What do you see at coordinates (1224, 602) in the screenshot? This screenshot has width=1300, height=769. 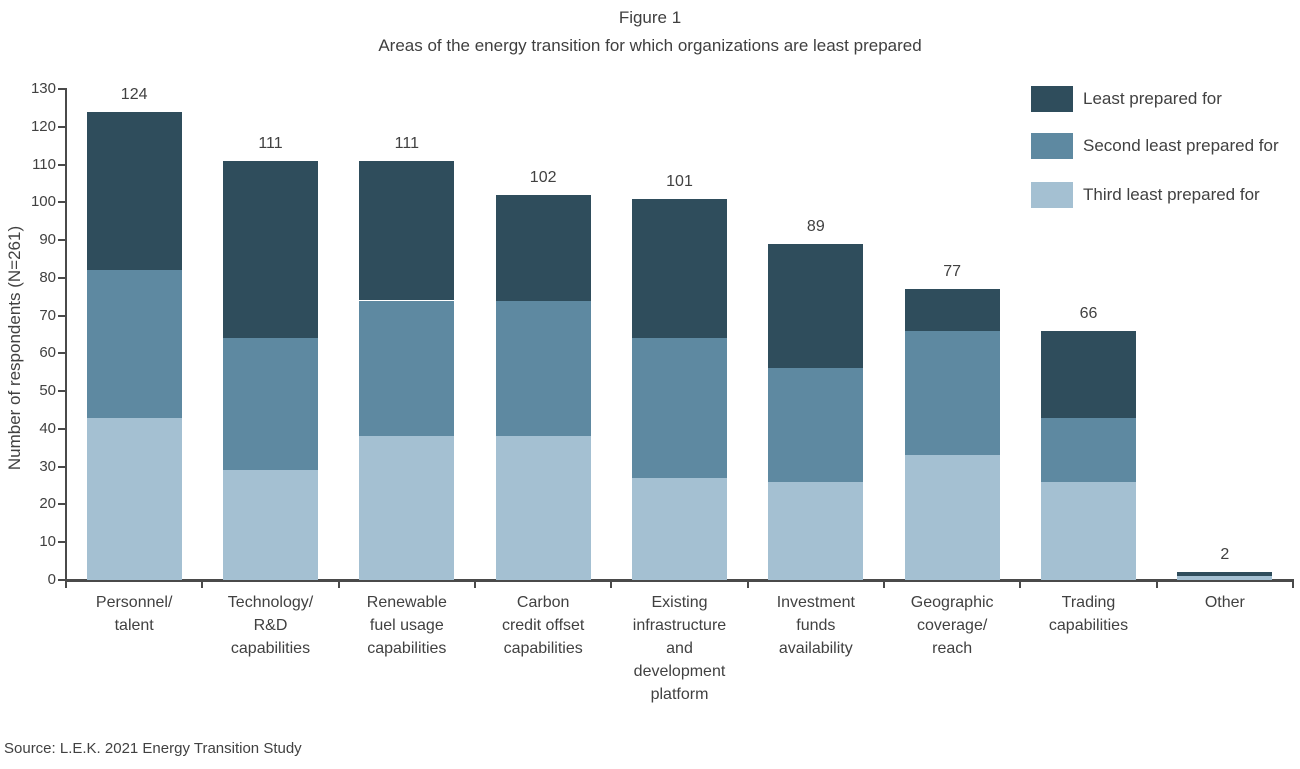 I see `x-category-label: Other` at bounding box center [1224, 602].